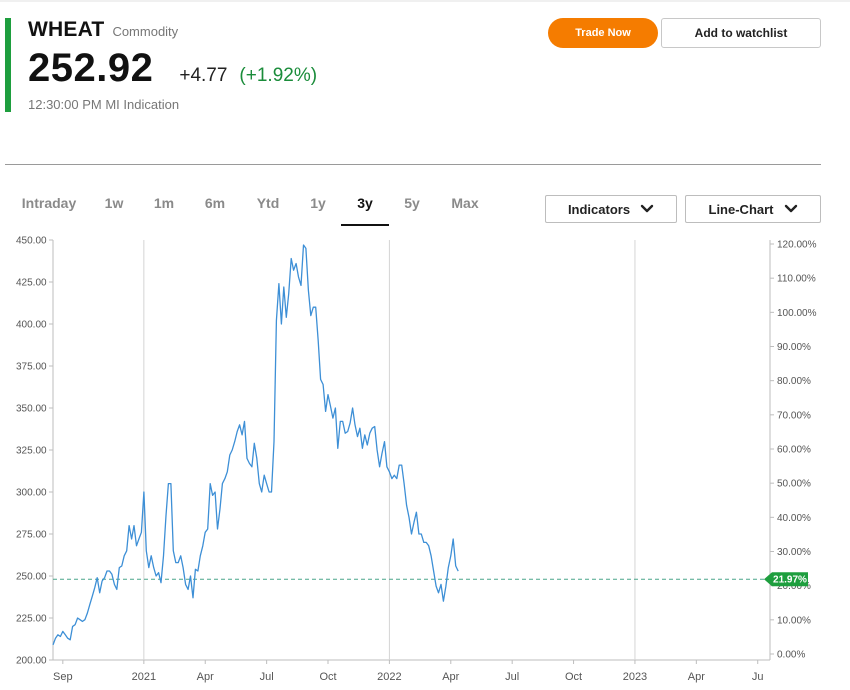 The height and width of the screenshot is (690, 850). What do you see at coordinates (31, 451) in the screenshot?
I see `y-tick-label: 325.00` at bounding box center [31, 451].